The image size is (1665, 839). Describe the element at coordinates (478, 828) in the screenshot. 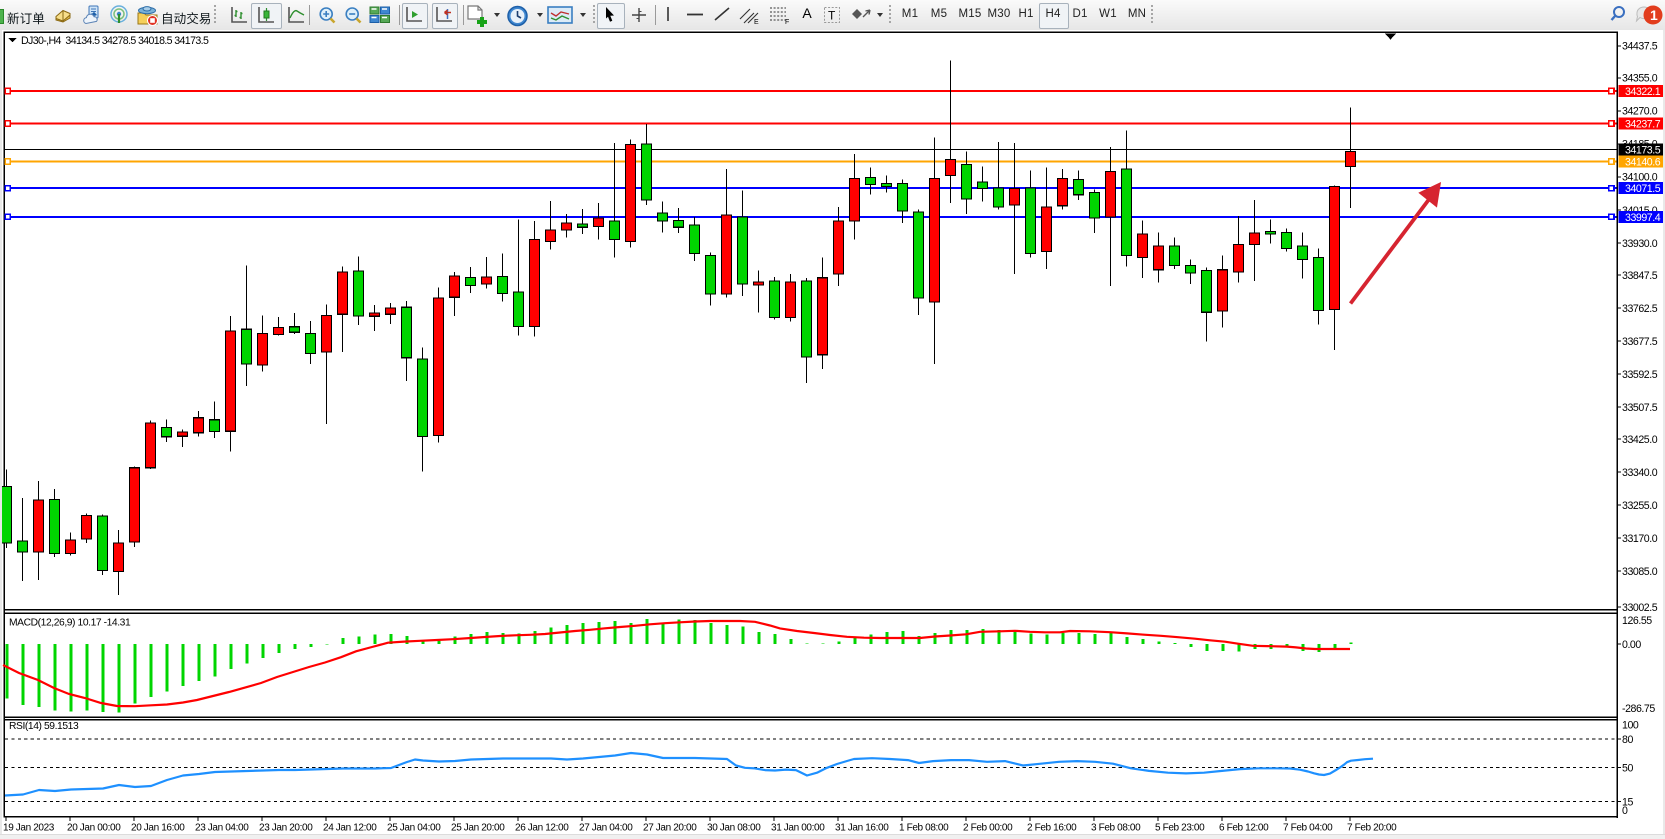

I see `svg-text: 25 Jan 20:00` at that location.